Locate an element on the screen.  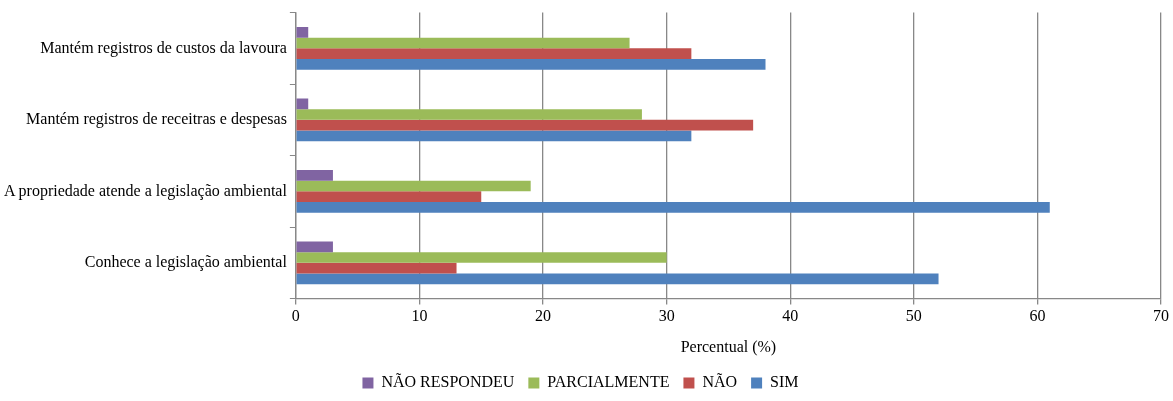
x-tick-label: 20 is located at coordinates (543, 316).